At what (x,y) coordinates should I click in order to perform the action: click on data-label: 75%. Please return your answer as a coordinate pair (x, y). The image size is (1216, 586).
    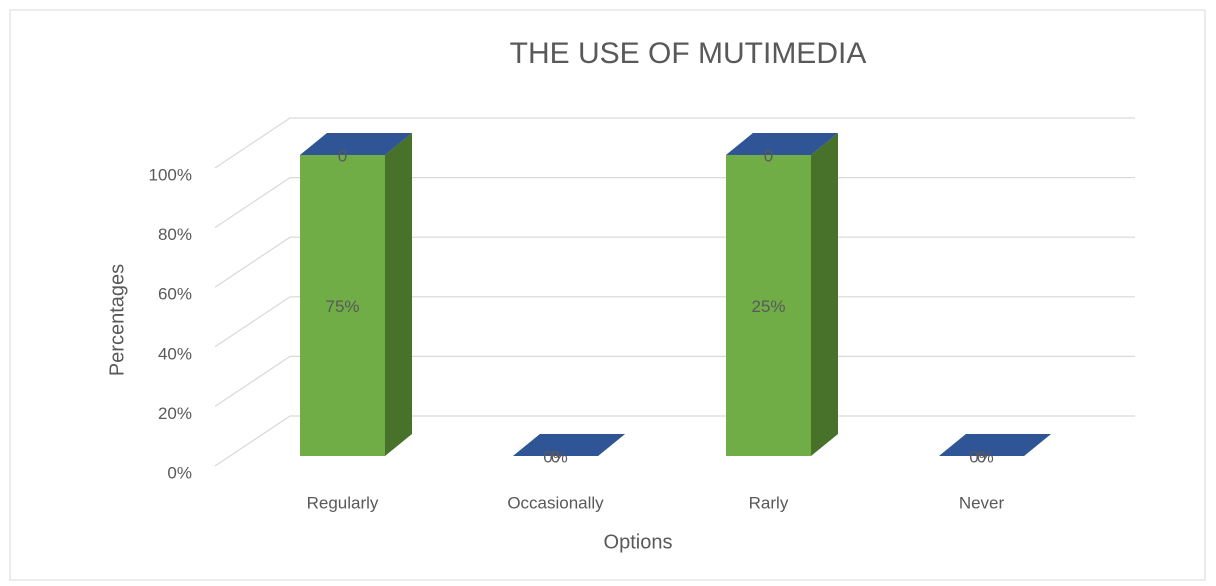
    Looking at the image, I should click on (342, 306).